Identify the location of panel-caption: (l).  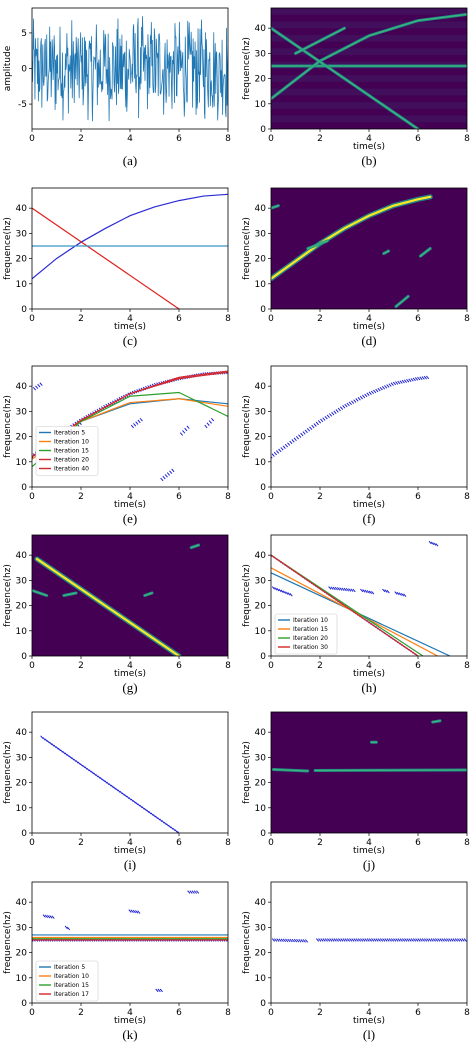
(369, 1034).